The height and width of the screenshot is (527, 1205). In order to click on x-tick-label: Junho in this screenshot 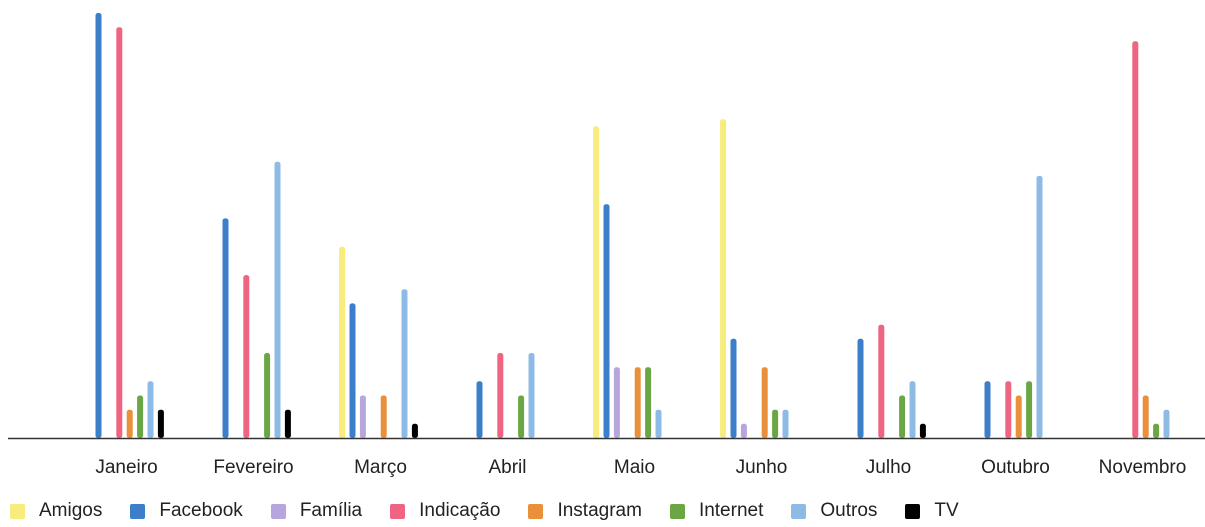, I will do `click(762, 467)`.